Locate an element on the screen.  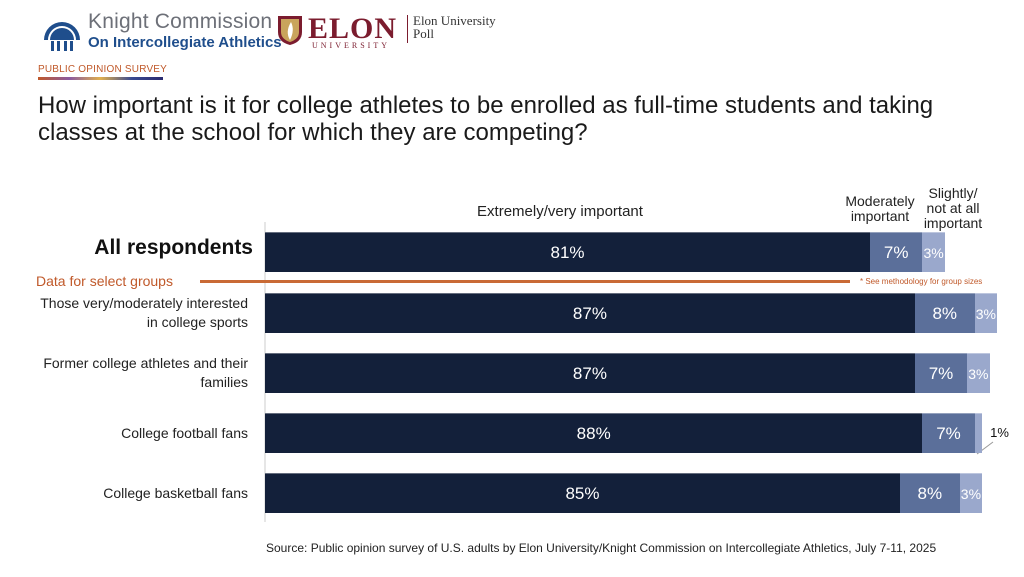
survey-tag: PUBLIC OPINION SURVEY is located at coordinates (103, 69).